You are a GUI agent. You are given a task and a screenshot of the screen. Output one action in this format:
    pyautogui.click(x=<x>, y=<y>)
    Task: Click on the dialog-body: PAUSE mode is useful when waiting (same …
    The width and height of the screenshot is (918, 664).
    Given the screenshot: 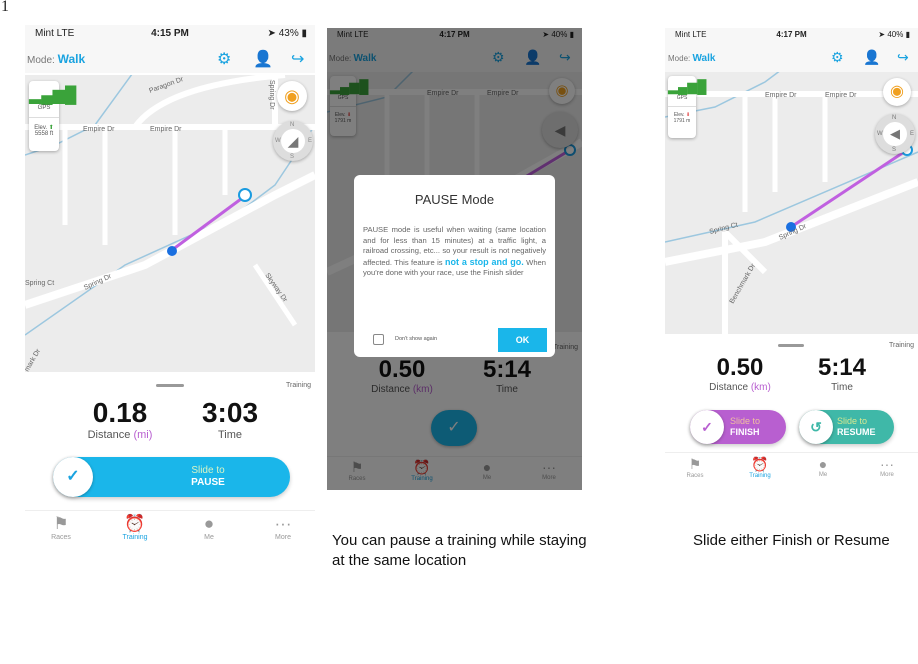 What is the action you would take?
    pyautogui.click(x=454, y=252)
    